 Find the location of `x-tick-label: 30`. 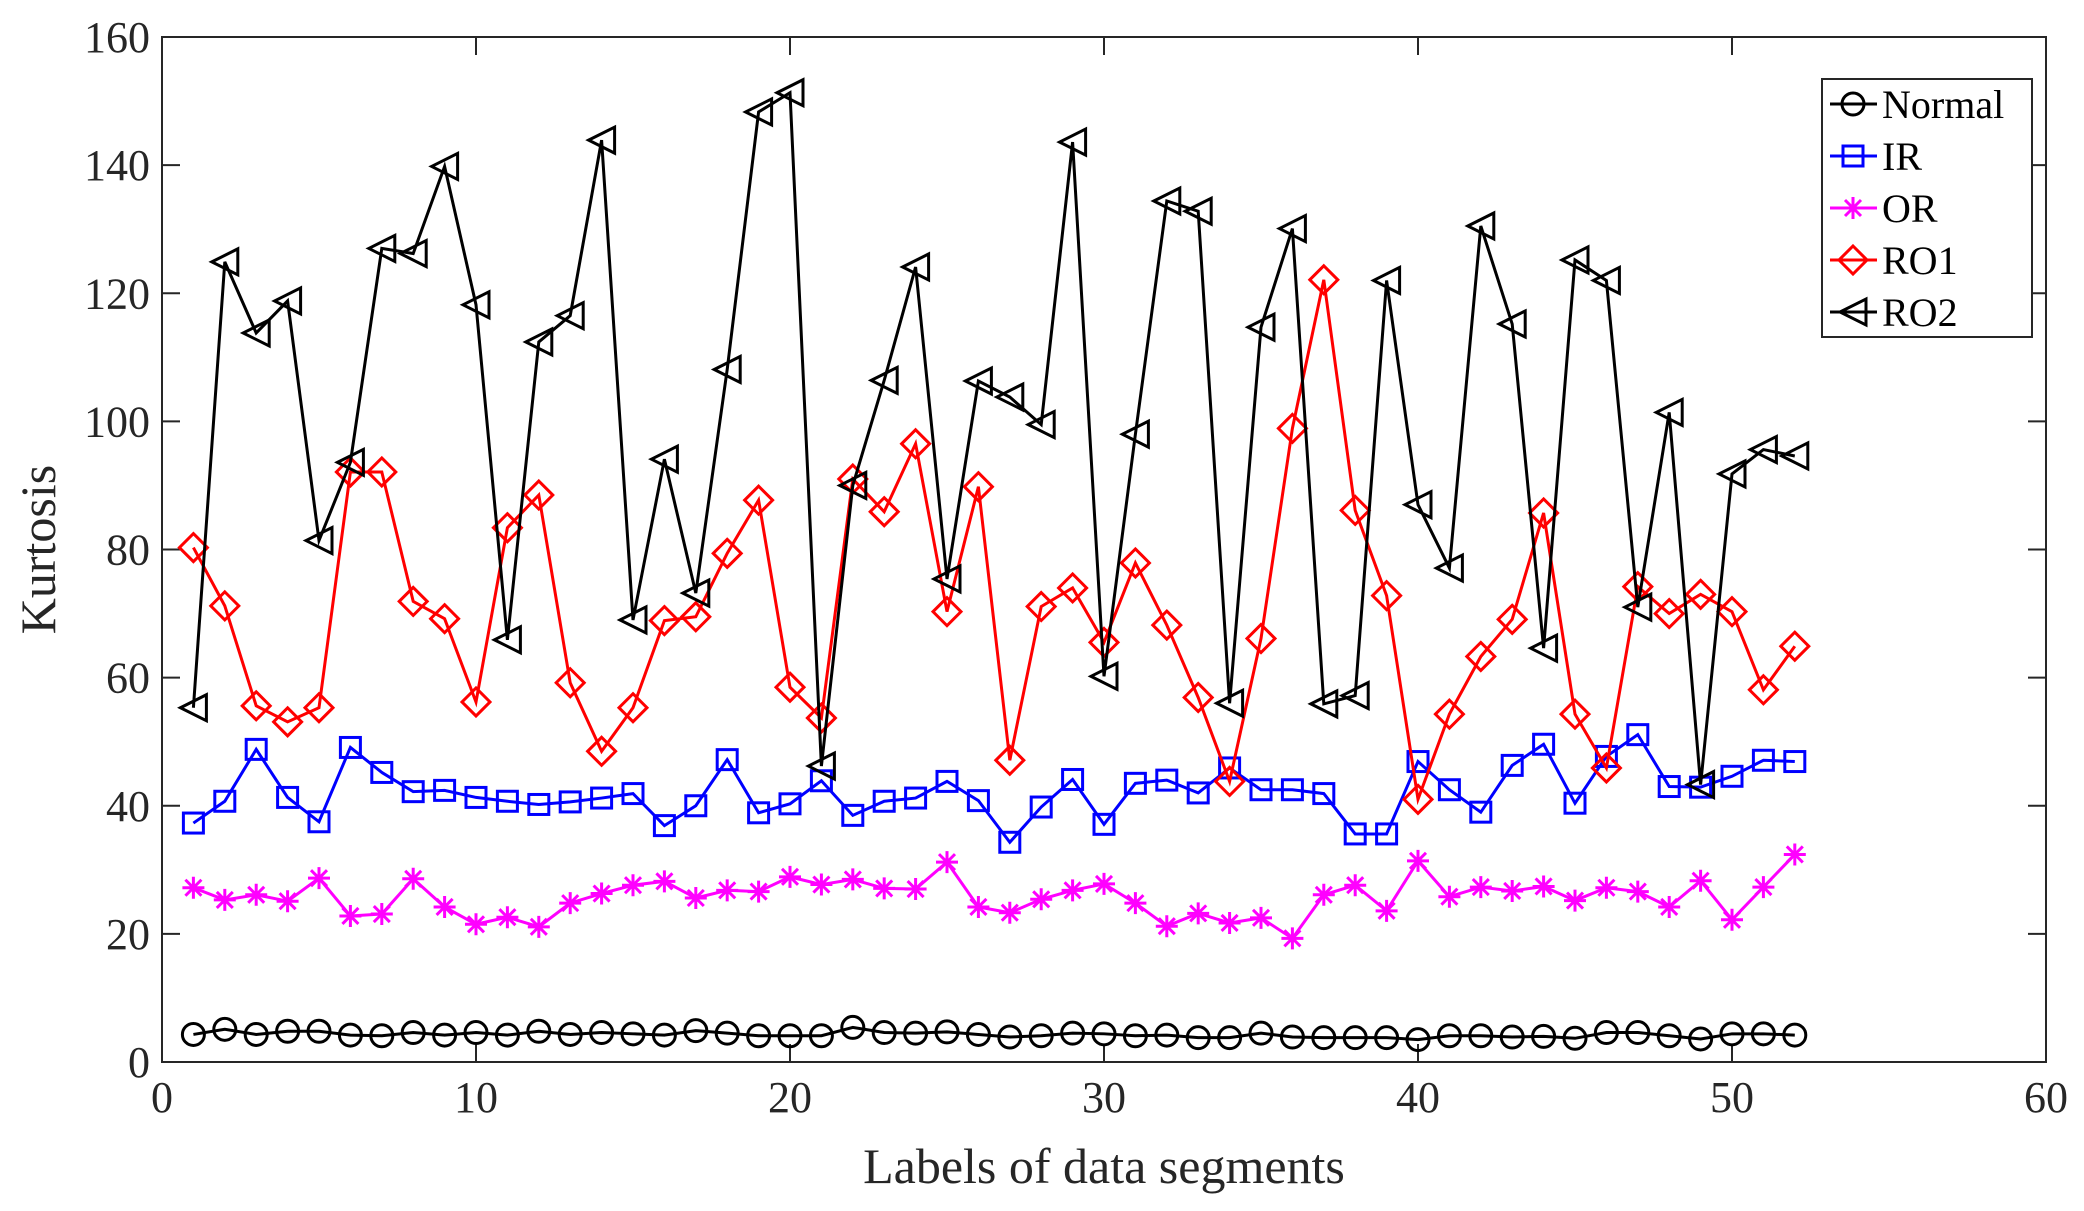

x-tick-label: 30 is located at coordinates (1104, 1097).